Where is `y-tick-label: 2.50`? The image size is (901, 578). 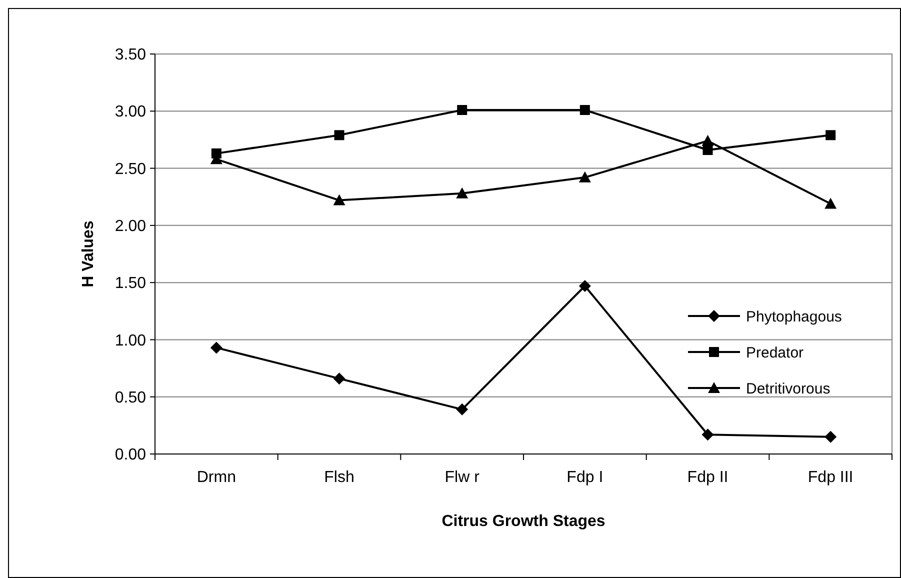 y-tick-label: 2.50 is located at coordinates (130, 169).